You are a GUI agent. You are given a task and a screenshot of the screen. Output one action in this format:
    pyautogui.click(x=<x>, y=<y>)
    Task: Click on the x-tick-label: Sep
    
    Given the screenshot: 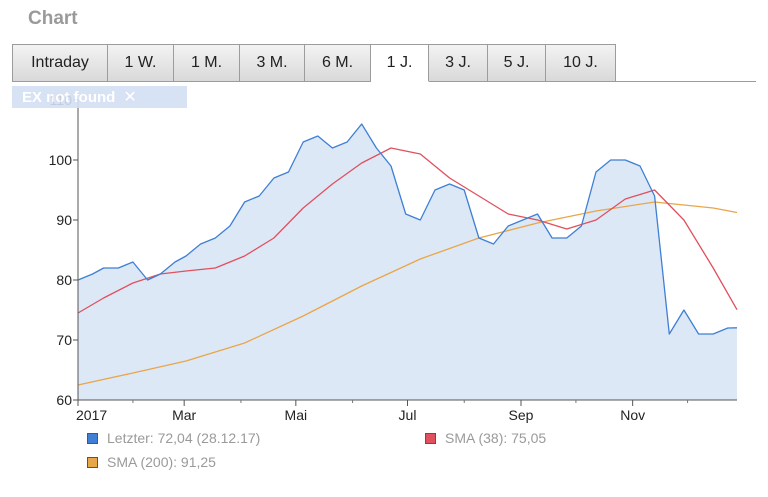 What is the action you would take?
    pyautogui.click(x=521, y=415)
    